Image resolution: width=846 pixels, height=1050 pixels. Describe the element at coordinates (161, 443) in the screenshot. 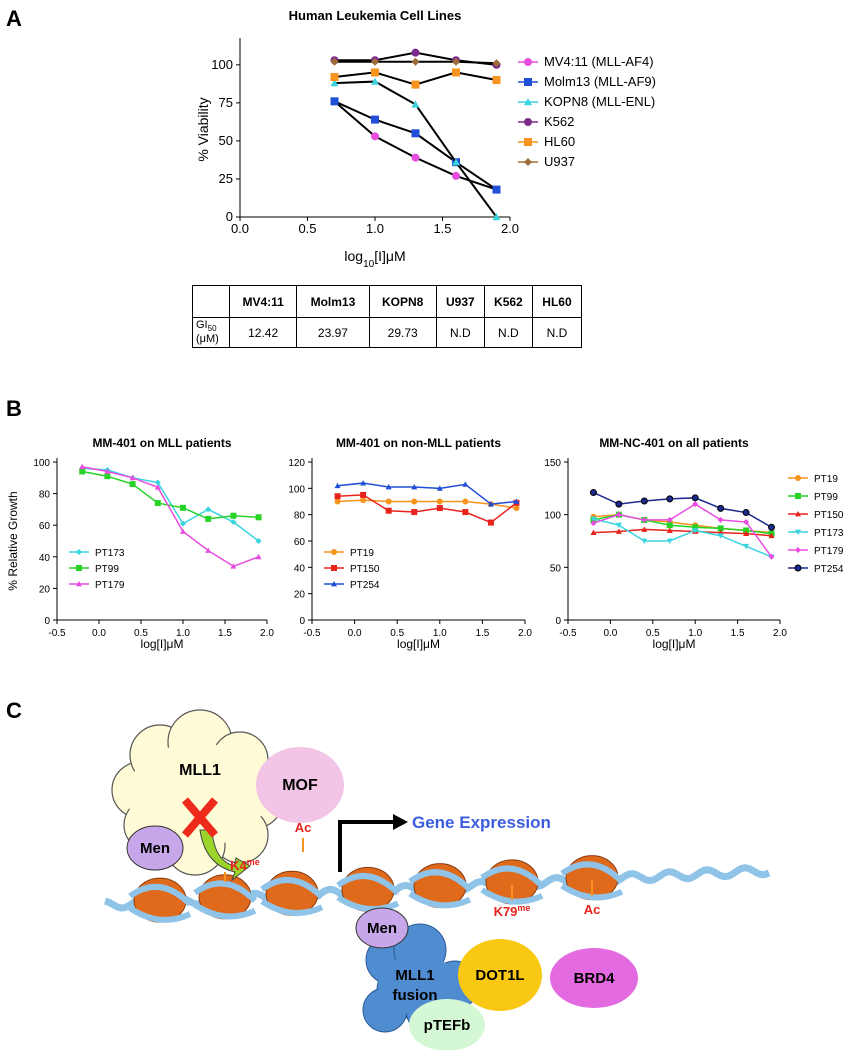

I see `chart-title: MM-401 on MLL patients` at that location.